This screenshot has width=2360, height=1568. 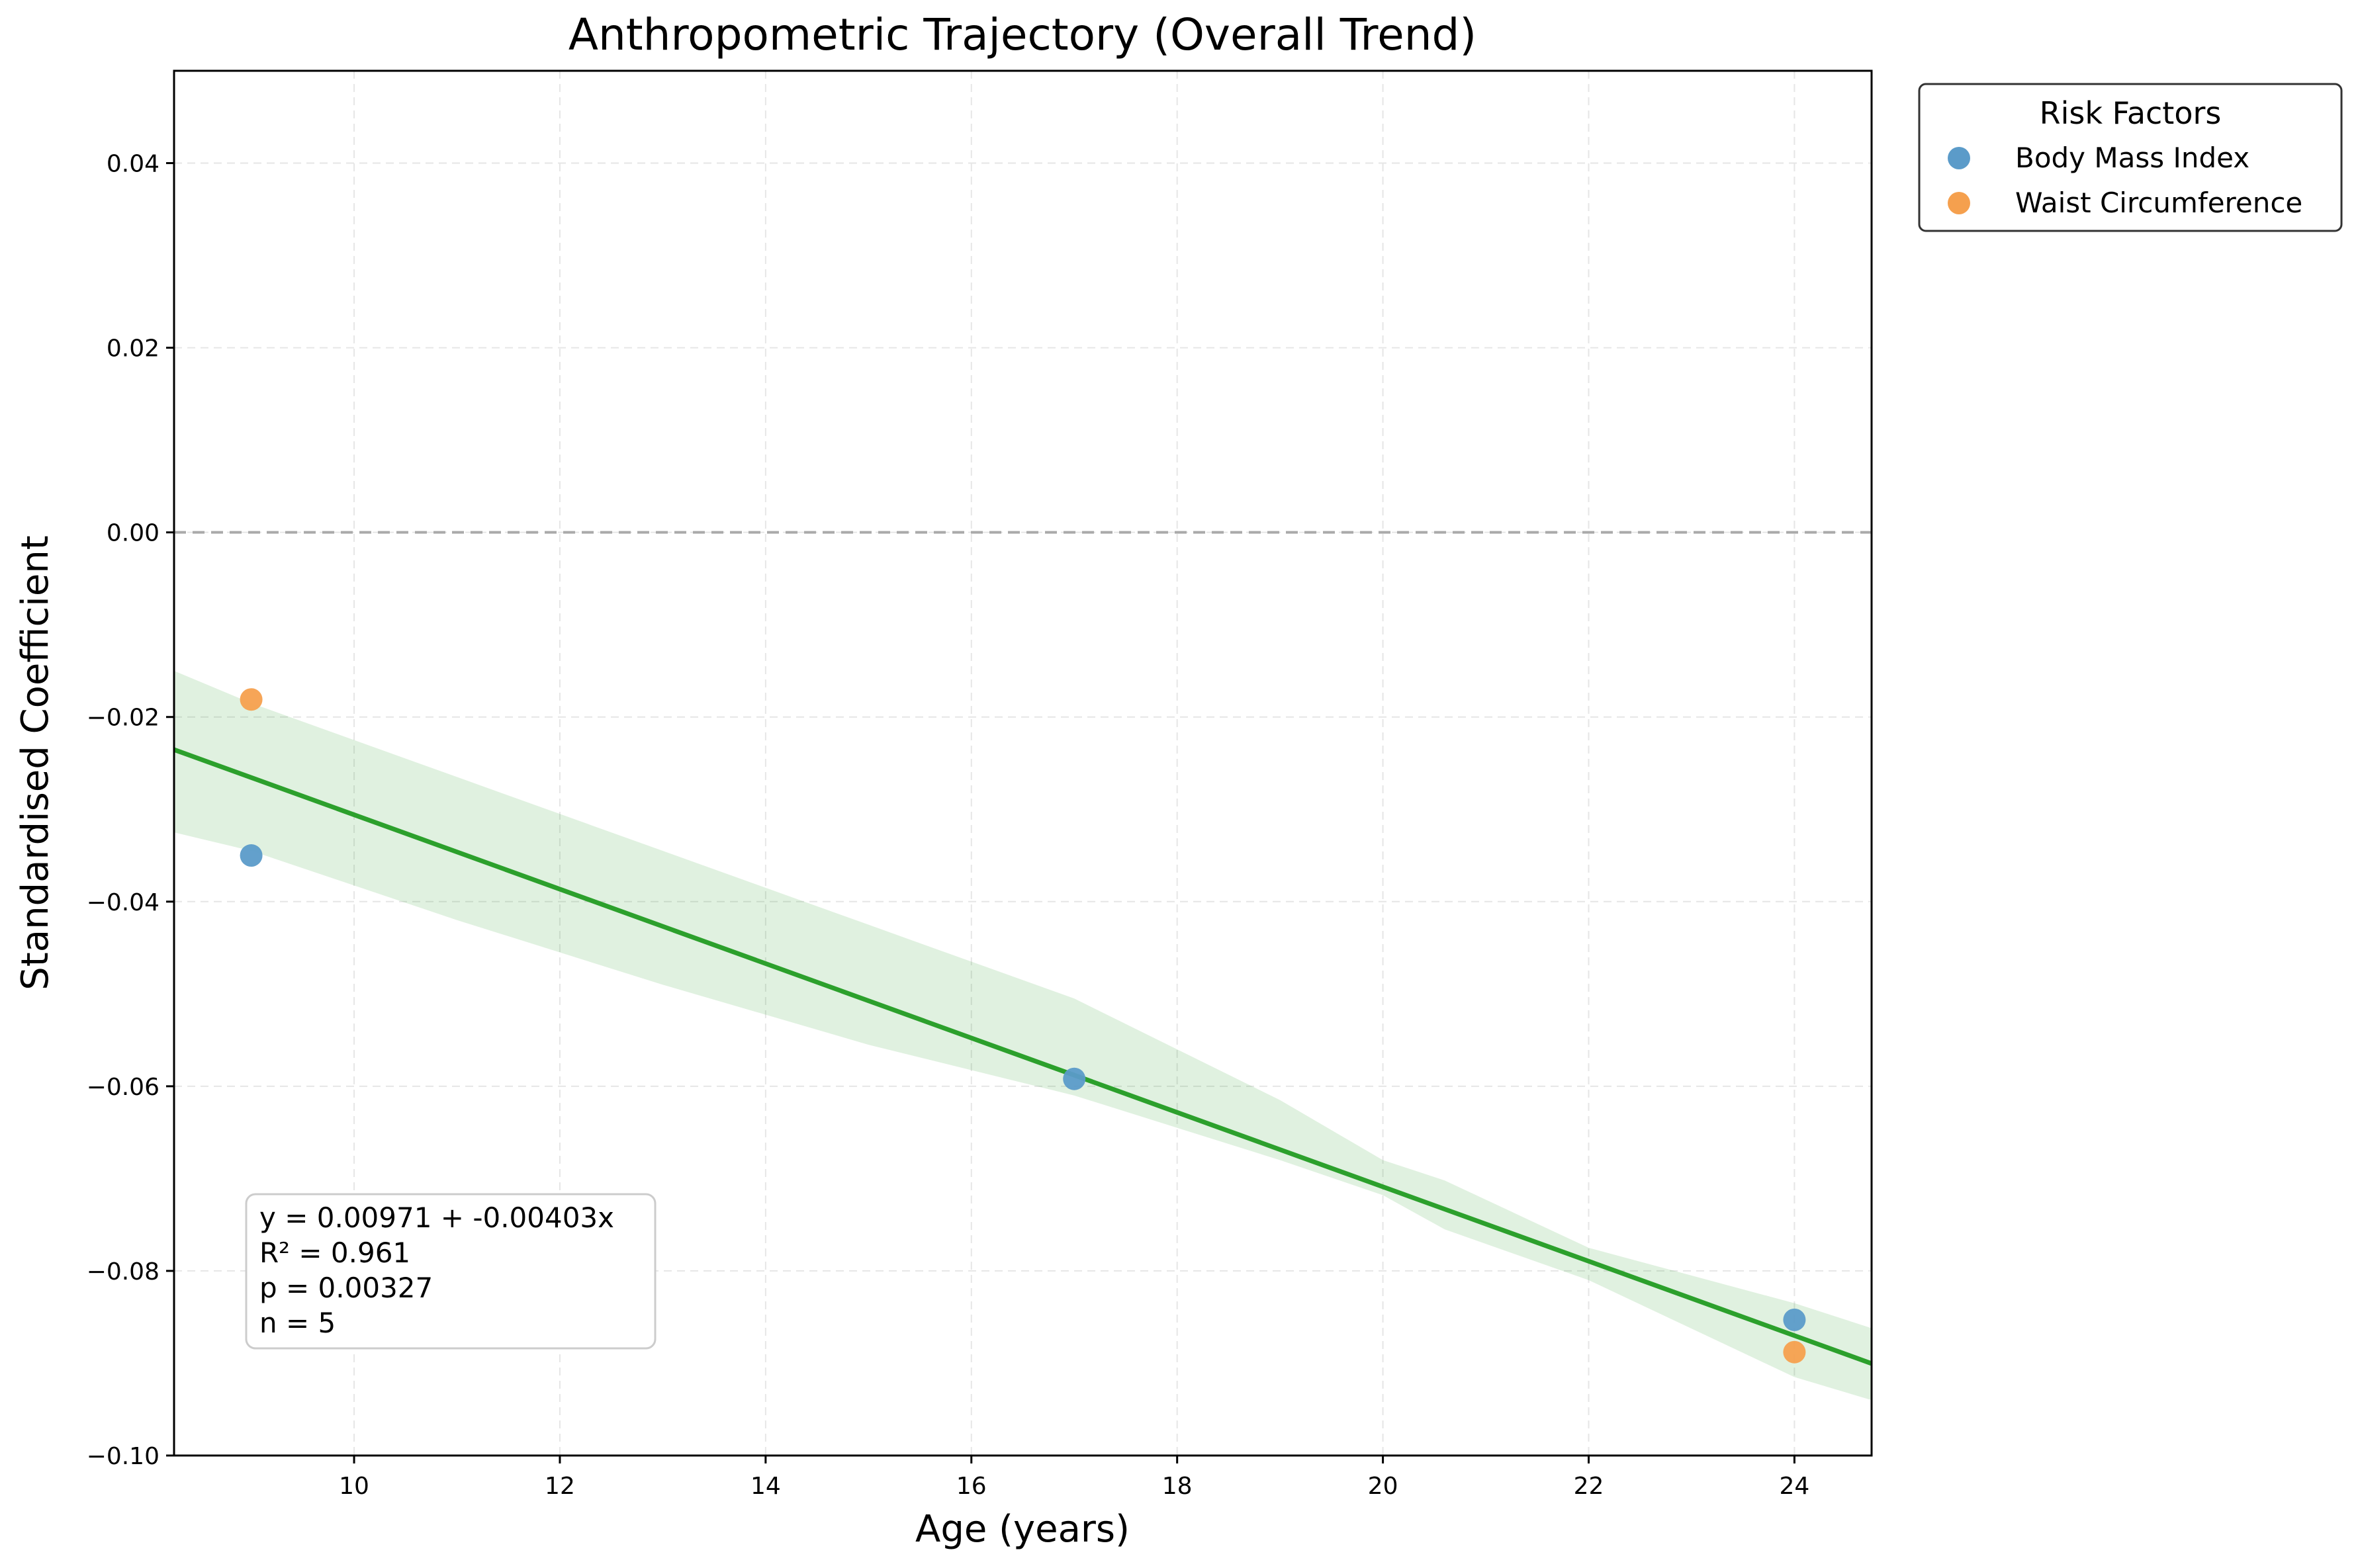 I want to click on legend-marker-waist-circumference, so click(x=1959, y=203).